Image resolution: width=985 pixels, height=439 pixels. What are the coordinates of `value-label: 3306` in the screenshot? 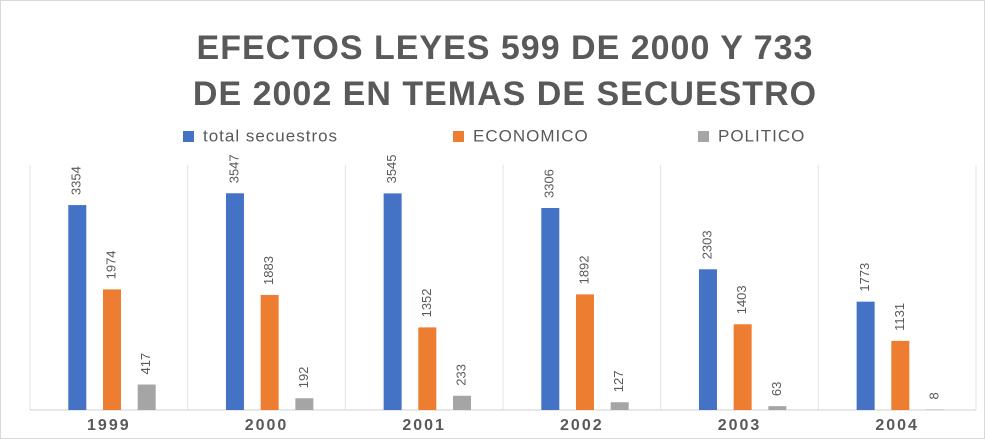 It's located at (549, 183).